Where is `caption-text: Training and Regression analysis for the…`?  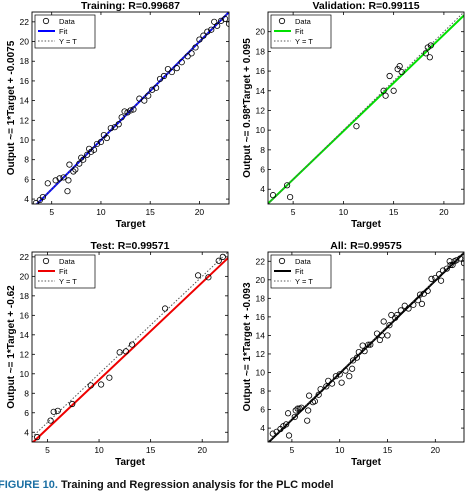
caption-text: Training and Regression analysis for the… is located at coordinates (195, 485).